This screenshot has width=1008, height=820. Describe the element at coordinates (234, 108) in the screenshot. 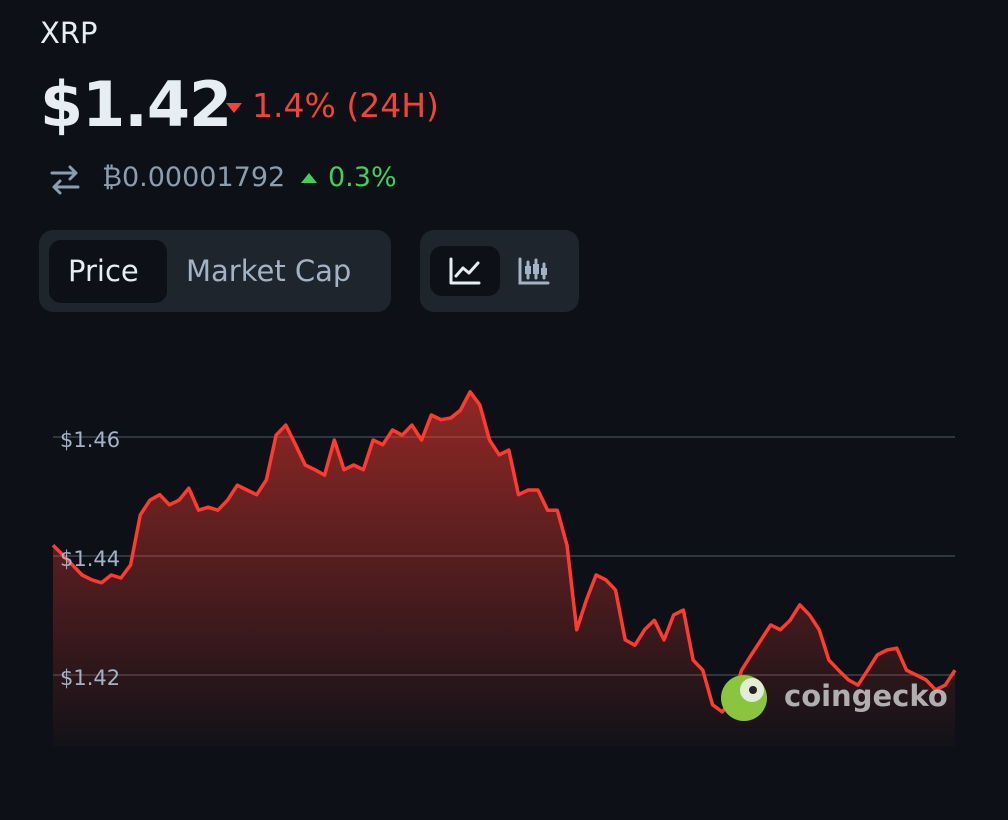

I see `down-arrow` at that location.